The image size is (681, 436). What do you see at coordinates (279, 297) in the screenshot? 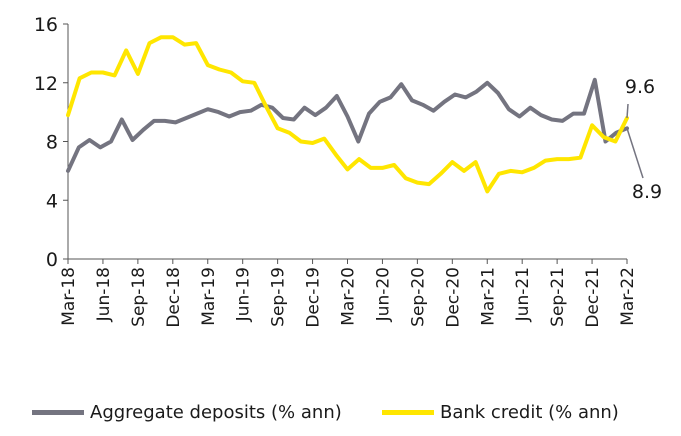
I see `x-tick-label: Sep-19` at bounding box center [279, 297].